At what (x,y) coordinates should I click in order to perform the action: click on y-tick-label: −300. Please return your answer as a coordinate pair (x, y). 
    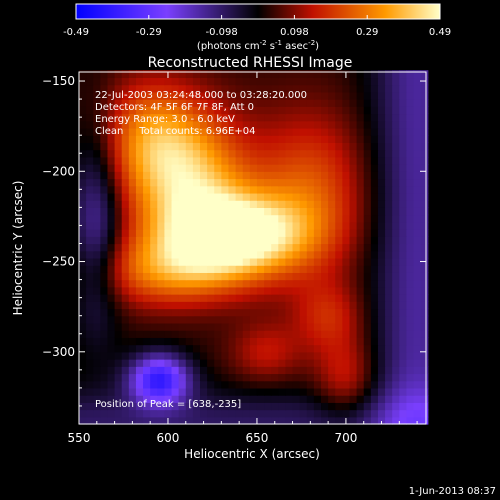
    Looking at the image, I should click on (58, 352).